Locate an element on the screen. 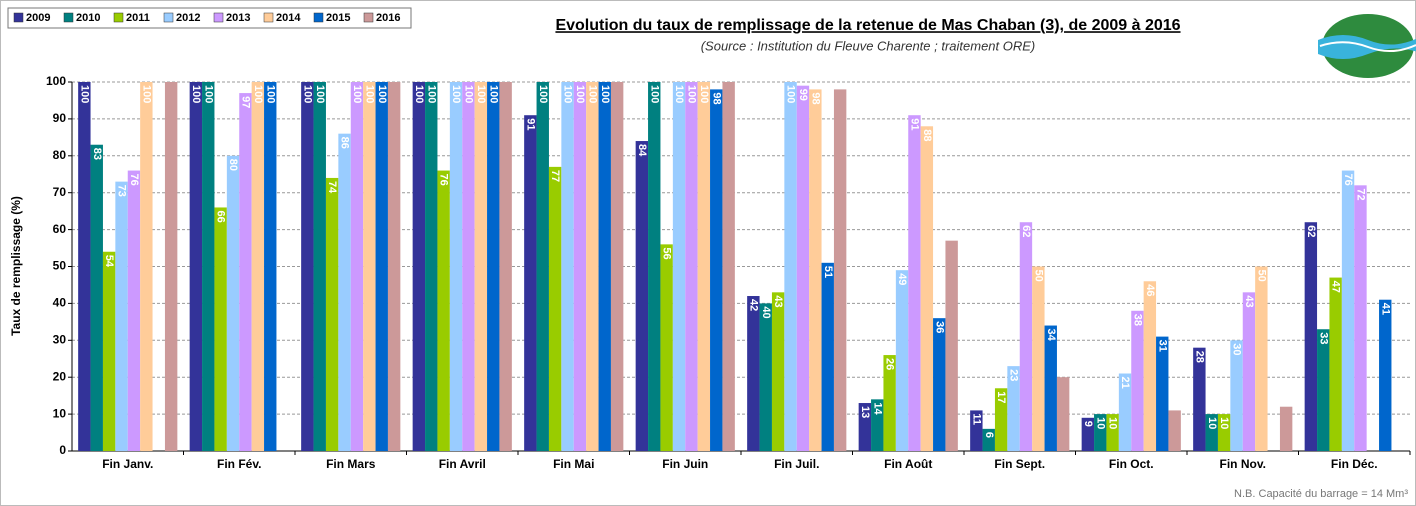 The width and height of the screenshot is (1416, 506). x-tick-label: Fin Avril is located at coordinates (462, 464).